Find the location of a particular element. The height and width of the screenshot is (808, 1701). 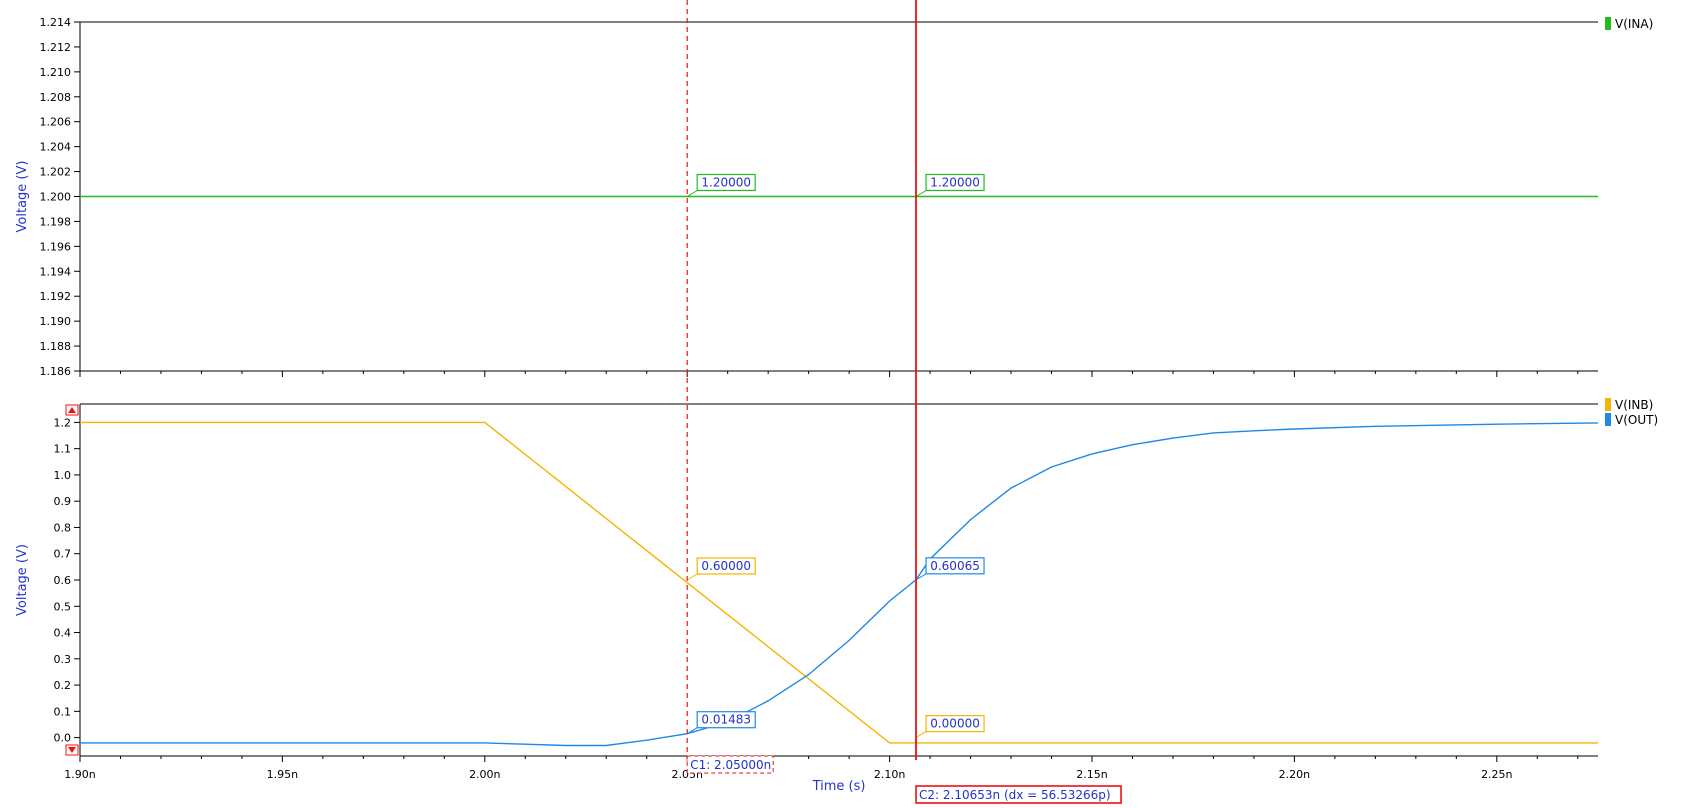

x-axis-label: Time (s) is located at coordinates (839, 786).